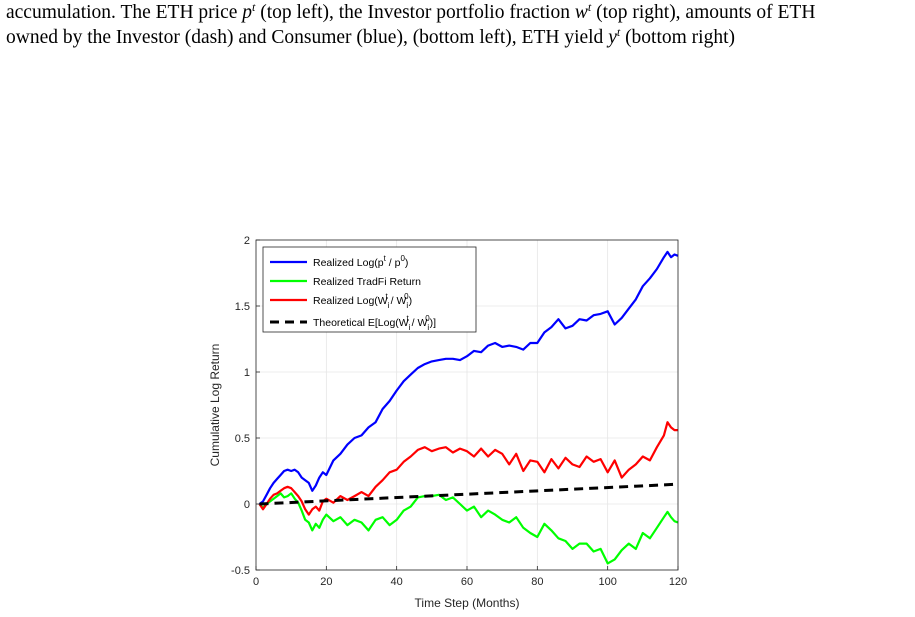 This screenshot has height=617, width=915. I want to click on y-tick-label: 1, so click(247, 373).